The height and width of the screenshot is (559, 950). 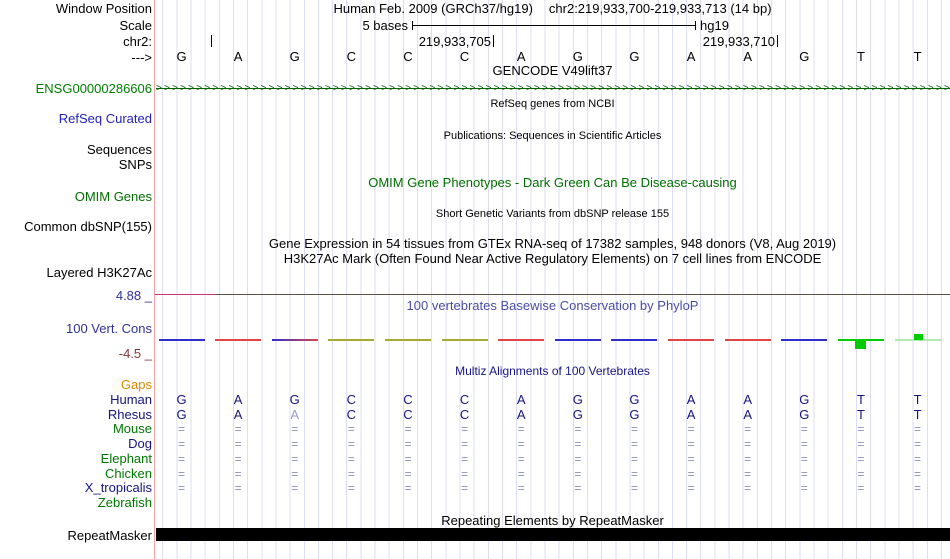 I want to click on phylop-bar-down, so click(x=860, y=344).